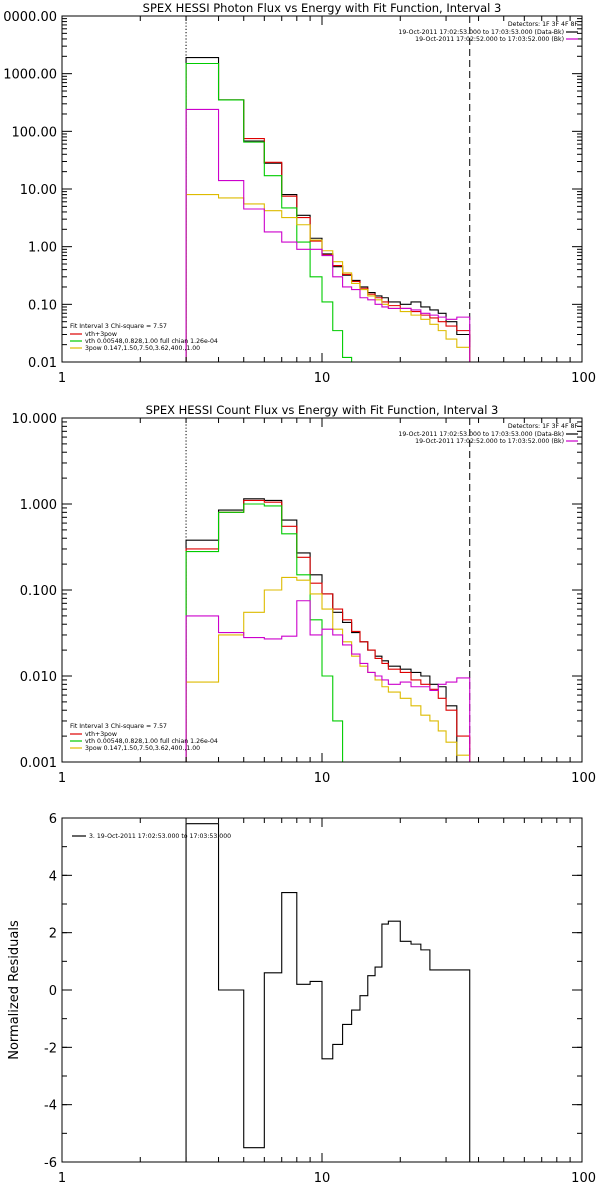  Describe the element at coordinates (38, 505) in the screenshot. I see `y-tick-label: 1.000` at that location.